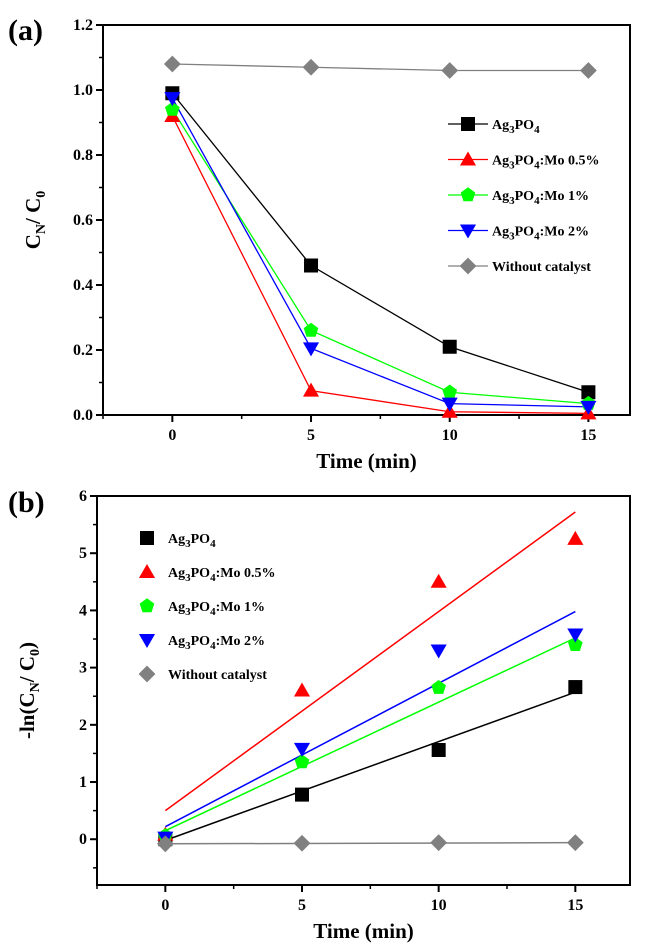  I want to click on x-tick-label: 0, so click(165, 905).